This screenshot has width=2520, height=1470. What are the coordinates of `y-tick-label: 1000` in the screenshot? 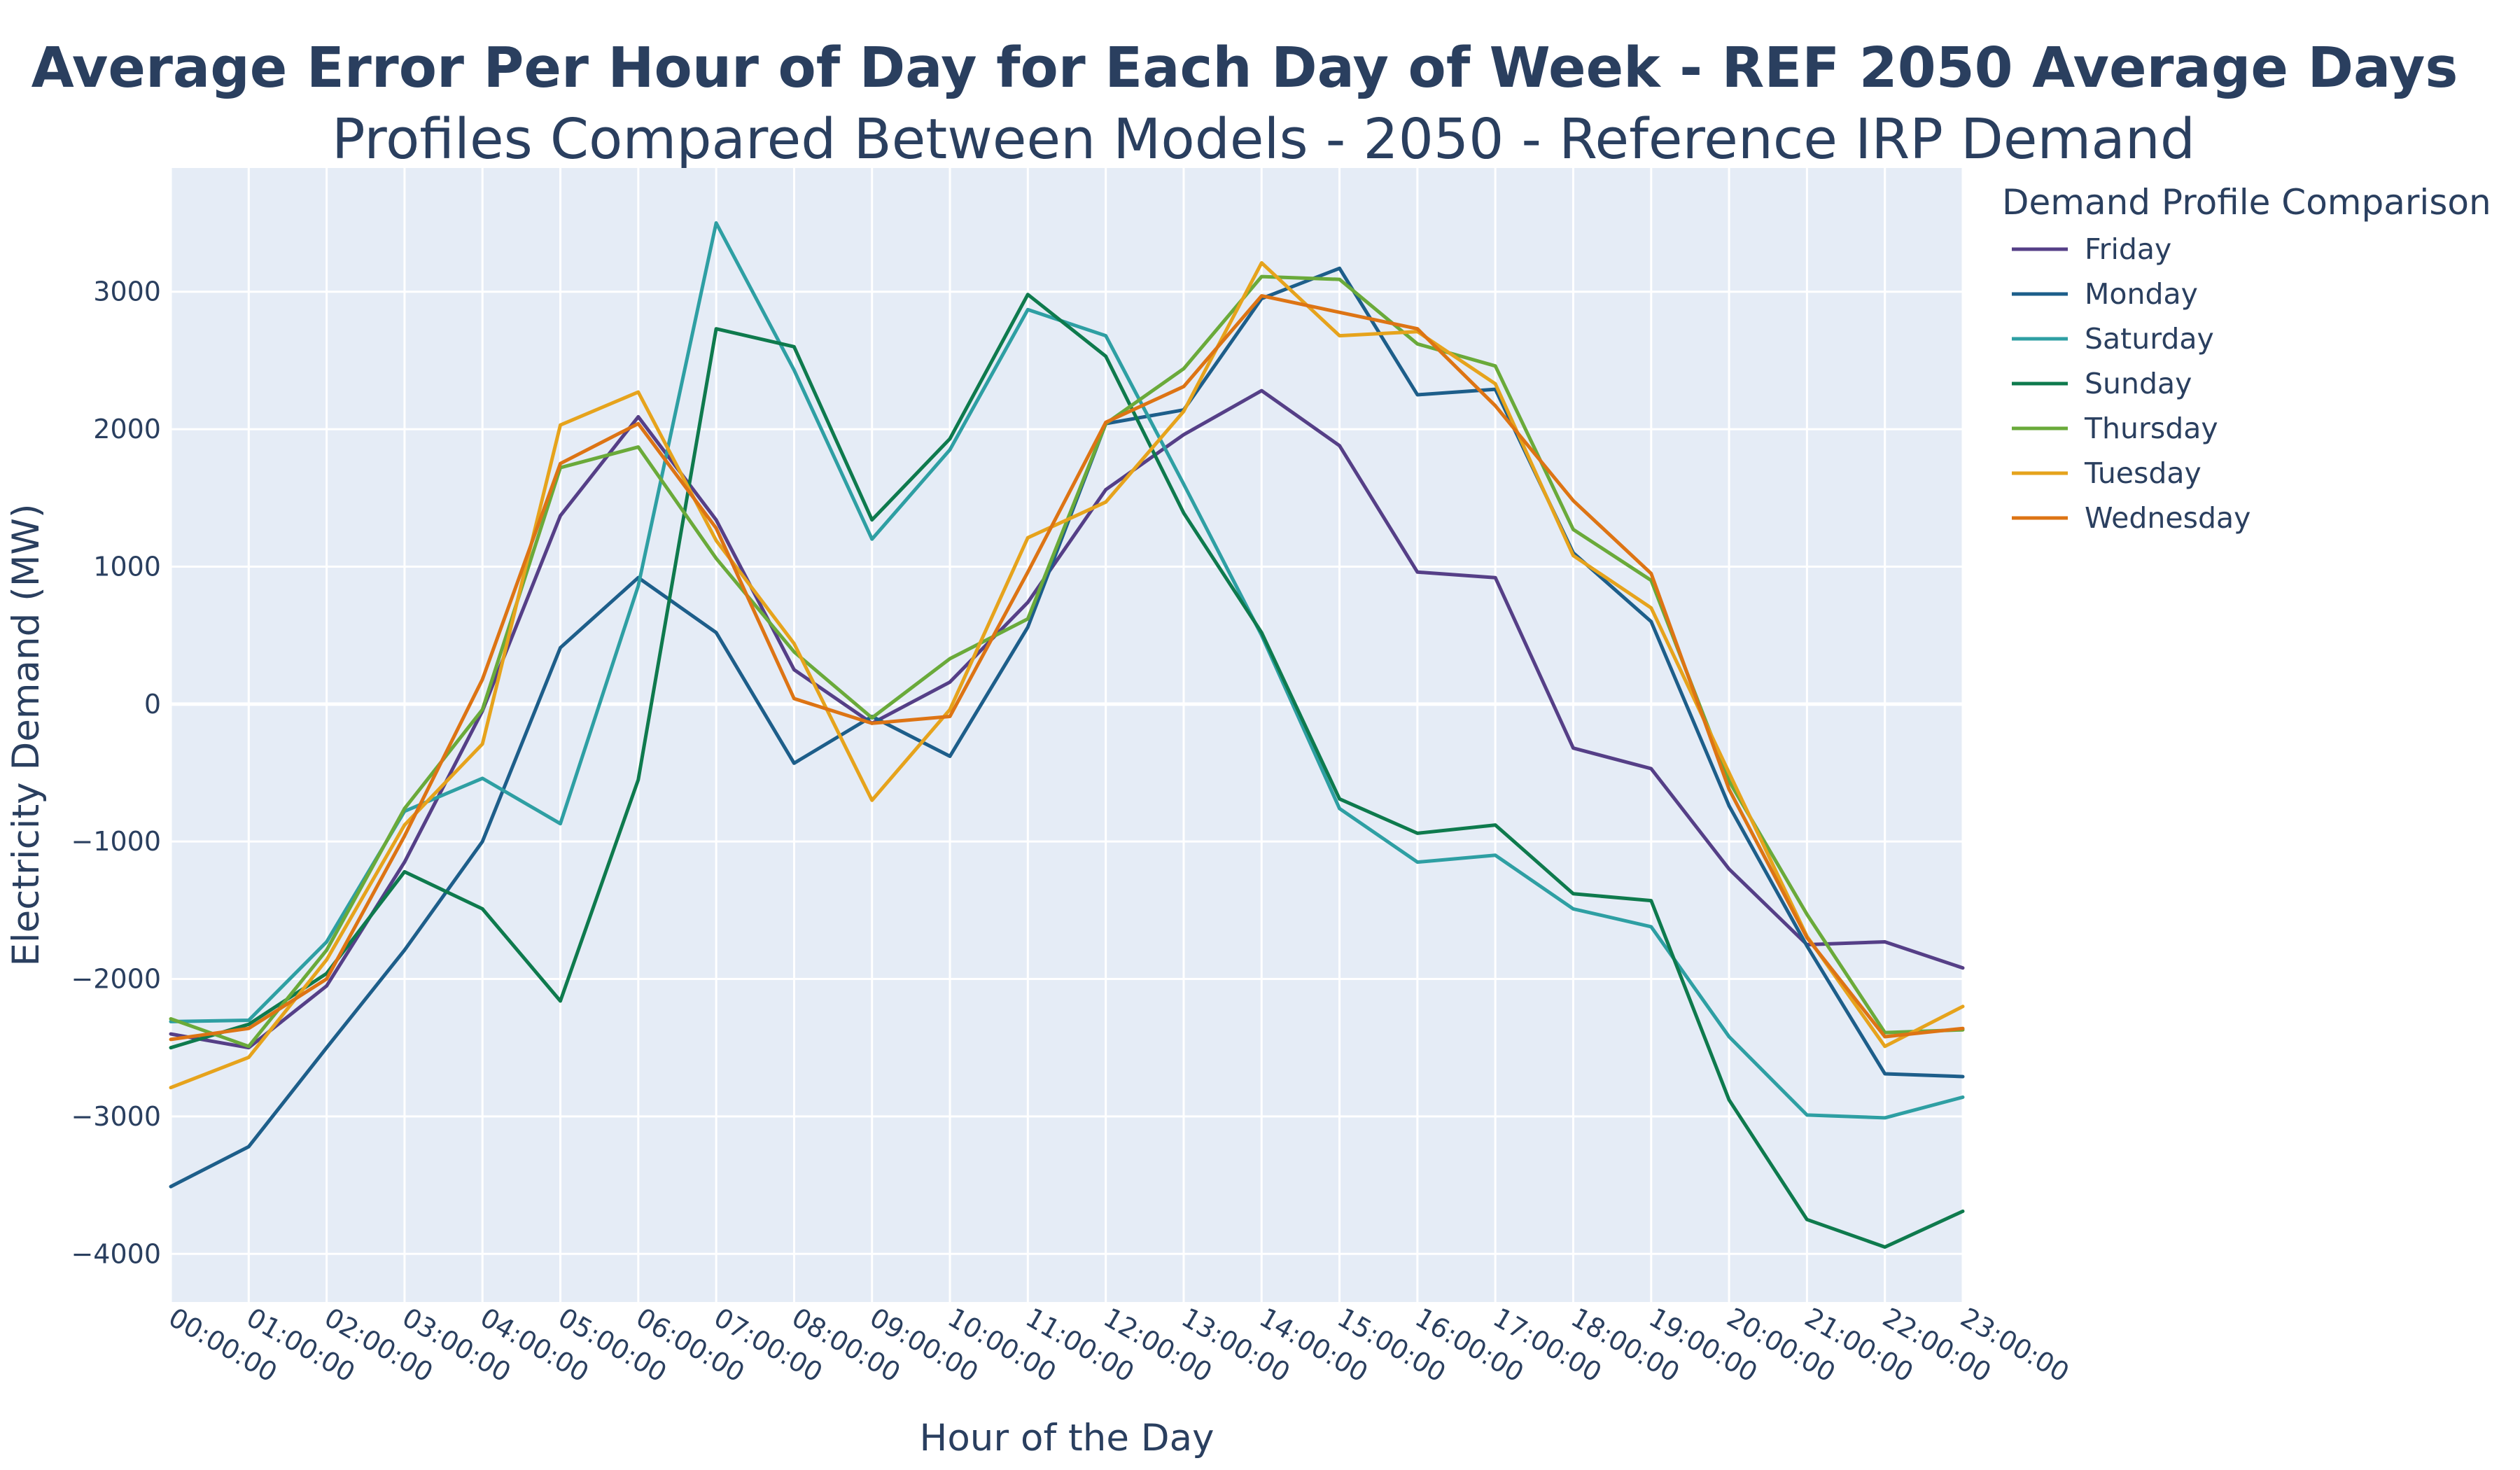 It's located at (127, 566).